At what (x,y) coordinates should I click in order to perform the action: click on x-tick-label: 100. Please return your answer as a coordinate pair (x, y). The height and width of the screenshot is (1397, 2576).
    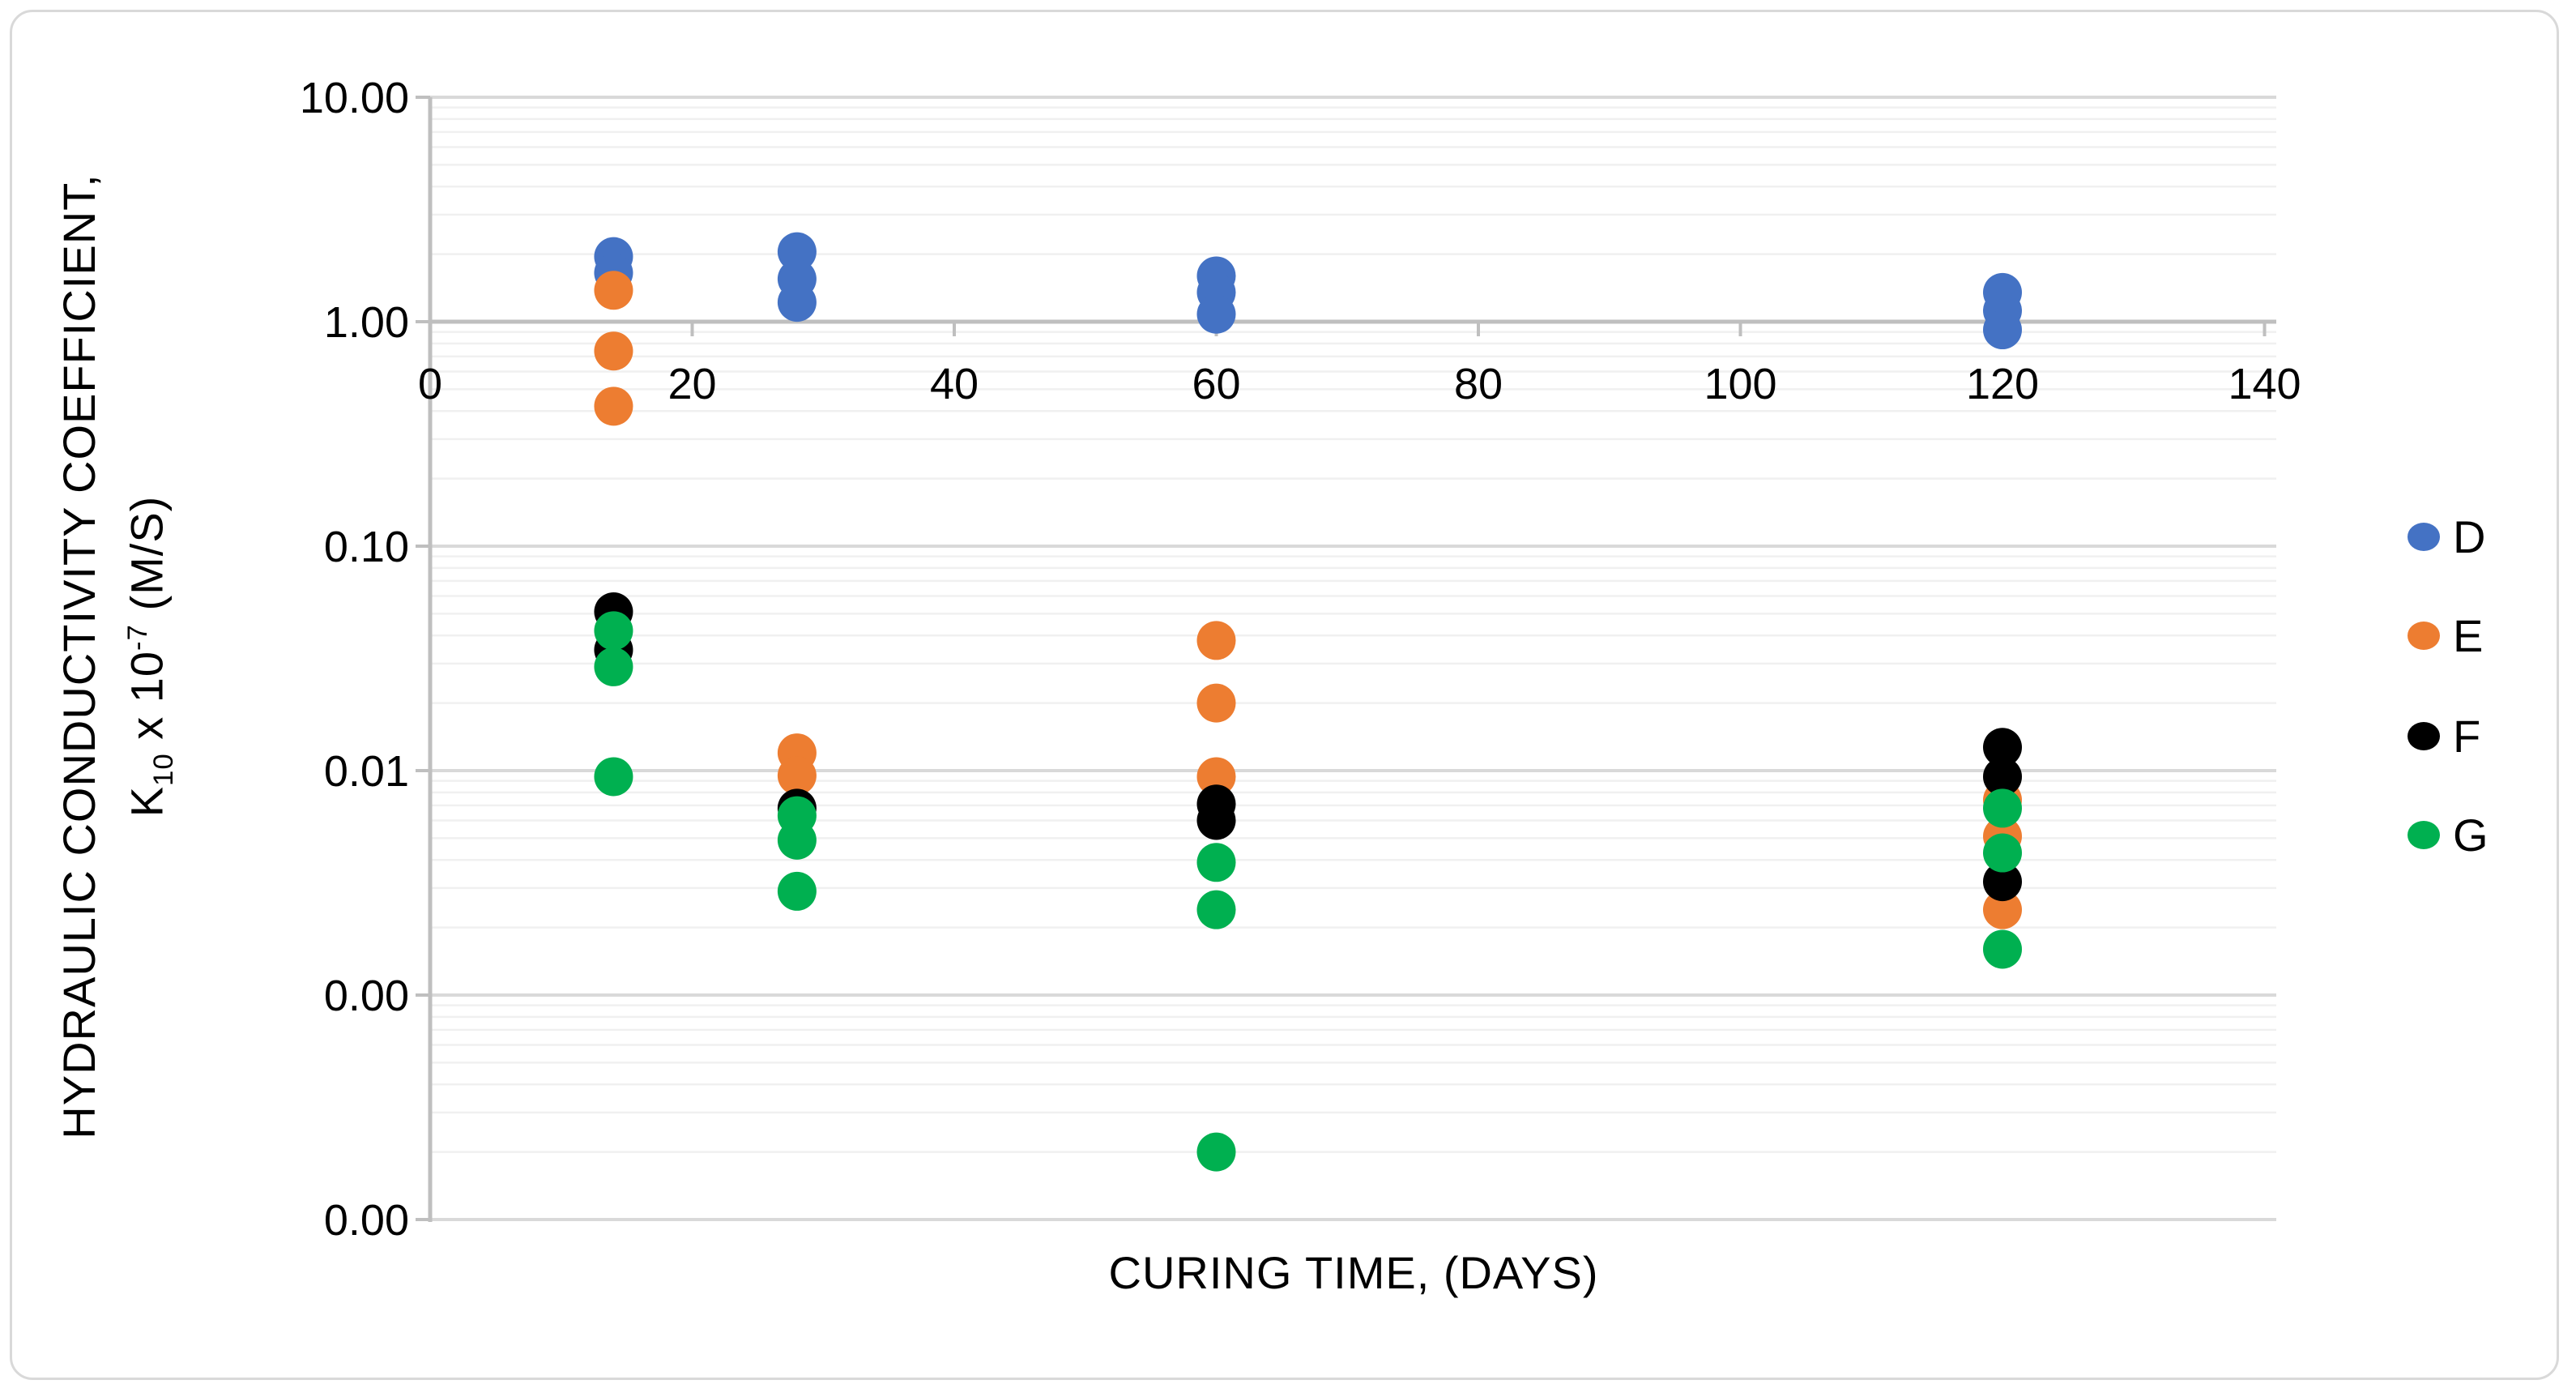
    Looking at the image, I should click on (1740, 384).